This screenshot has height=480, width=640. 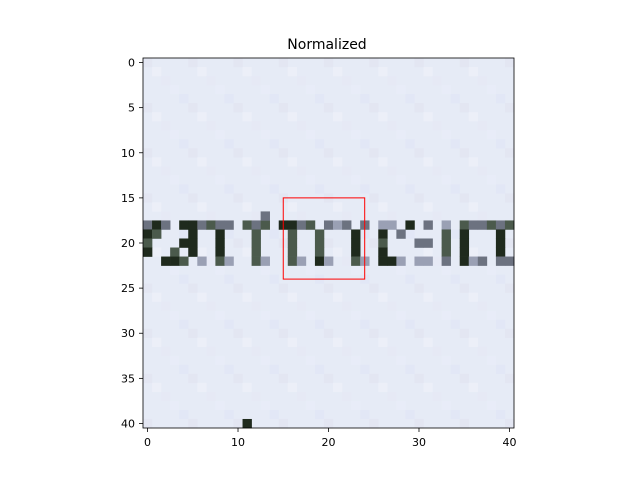 I want to click on figure-title: Normalized, so click(x=326, y=45).